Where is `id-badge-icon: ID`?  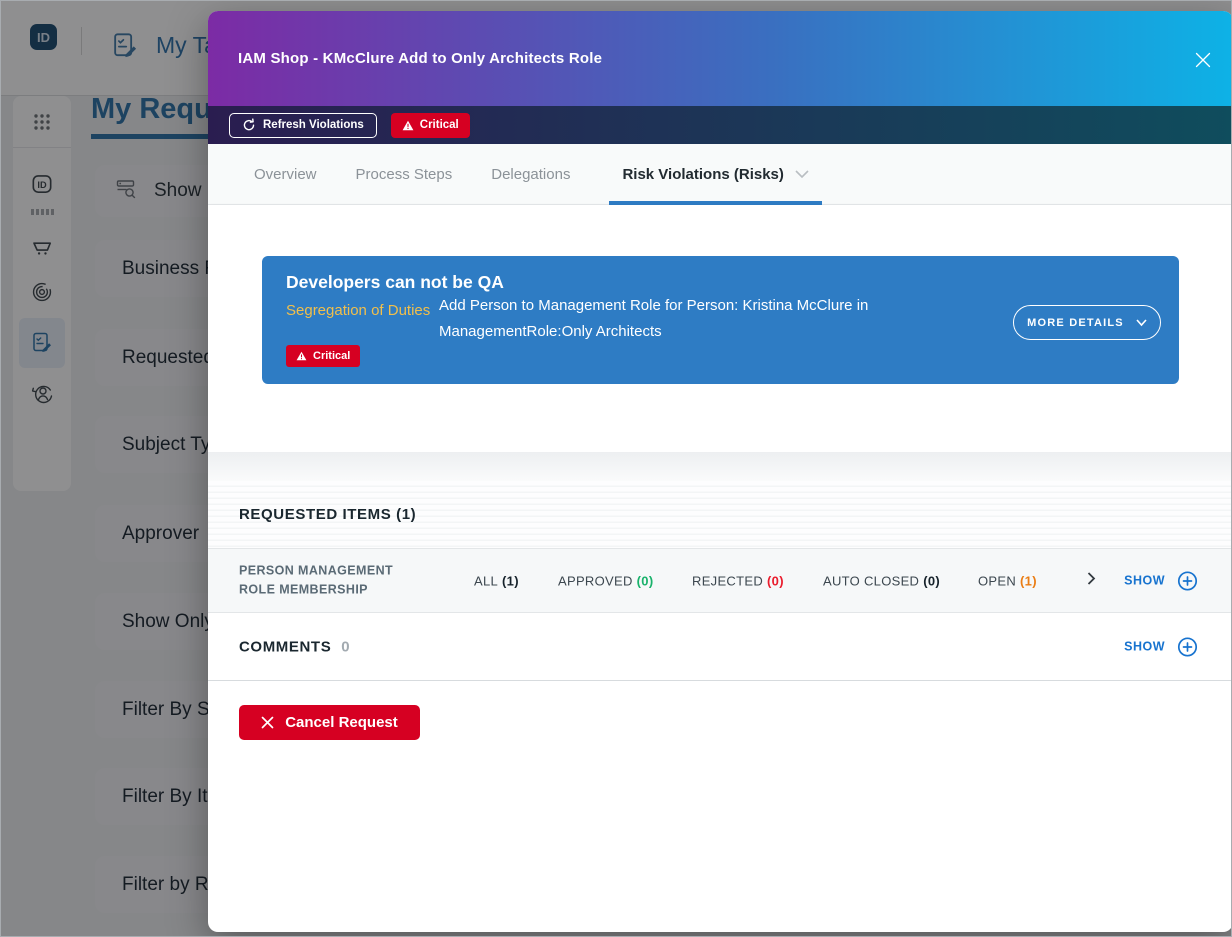 id-badge-icon: ID is located at coordinates (42, 184).